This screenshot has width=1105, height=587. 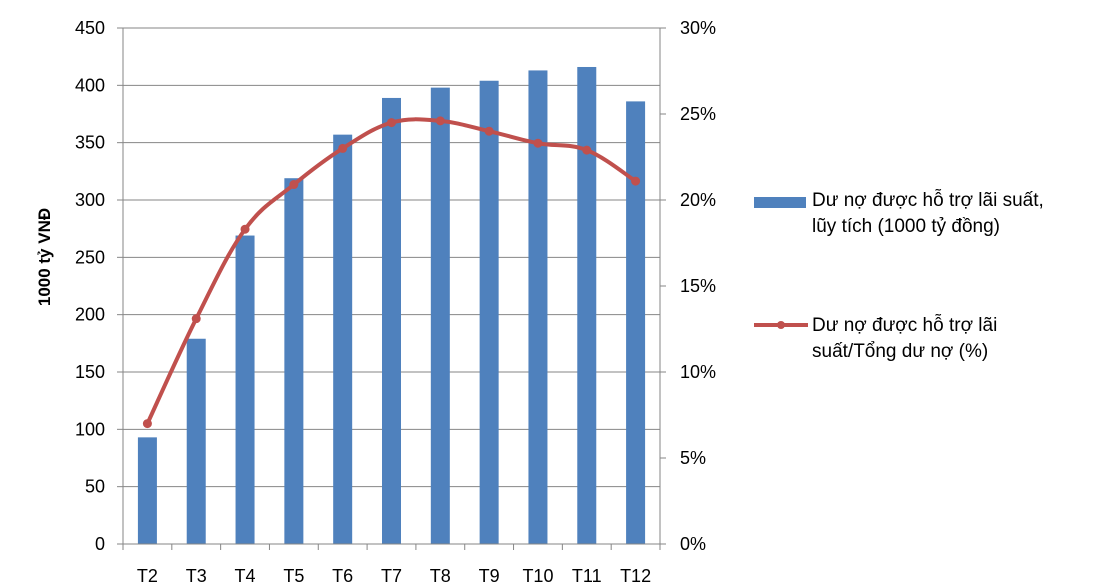 I want to click on y-axis-title: 1000 tỷ VNĐ, so click(x=44, y=257).